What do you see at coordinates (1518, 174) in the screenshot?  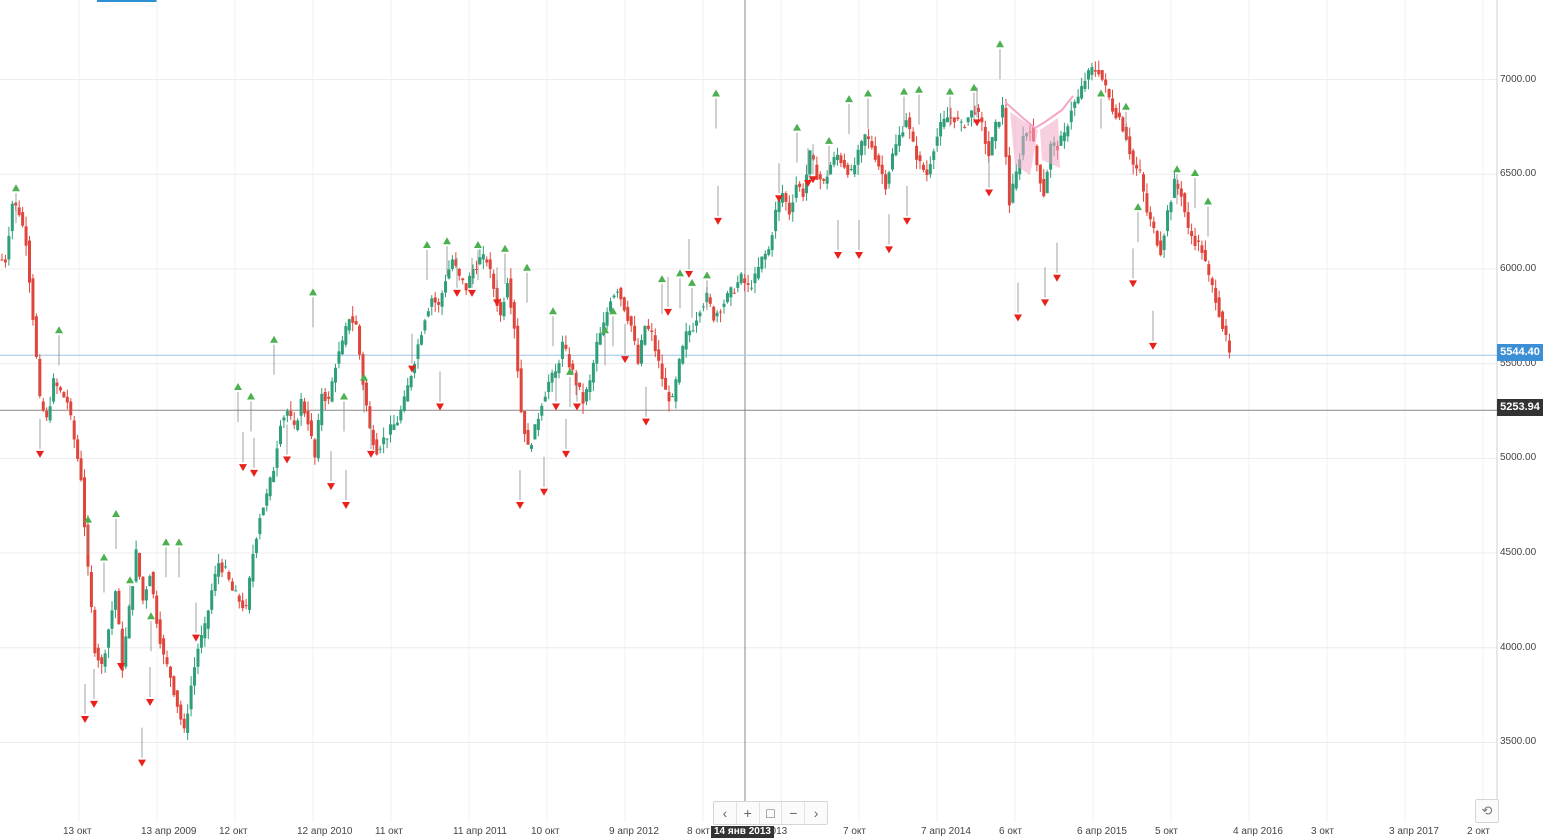 I see `y-tick-label: 6500.00` at bounding box center [1518, 174].